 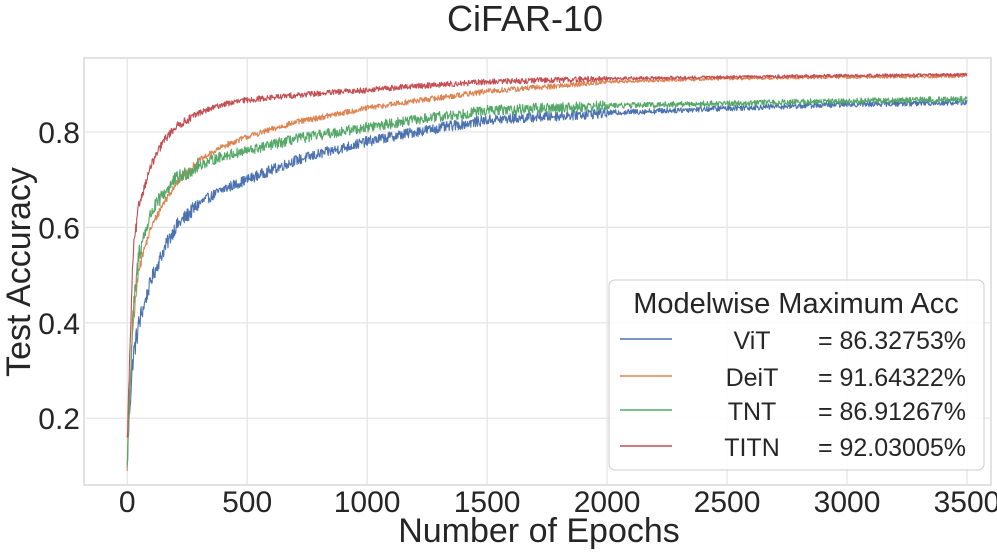 I want to click on x-axis-title: Number of Epochs, so click(x=539, y=531).